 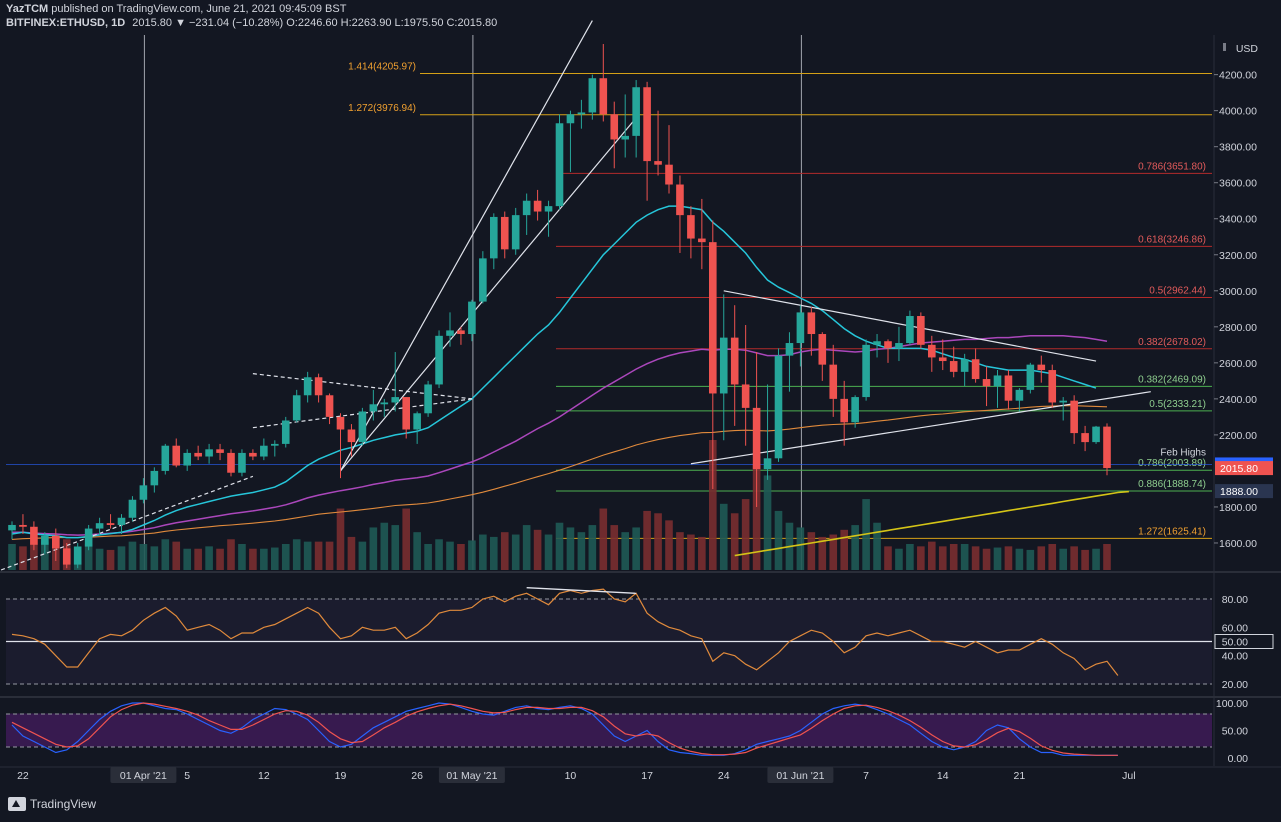 What do you see at coordinates (1238, 76) in the screenshot?
I see `y-axis-tick-label: 4200.00` at bounding box center [1238, 76].